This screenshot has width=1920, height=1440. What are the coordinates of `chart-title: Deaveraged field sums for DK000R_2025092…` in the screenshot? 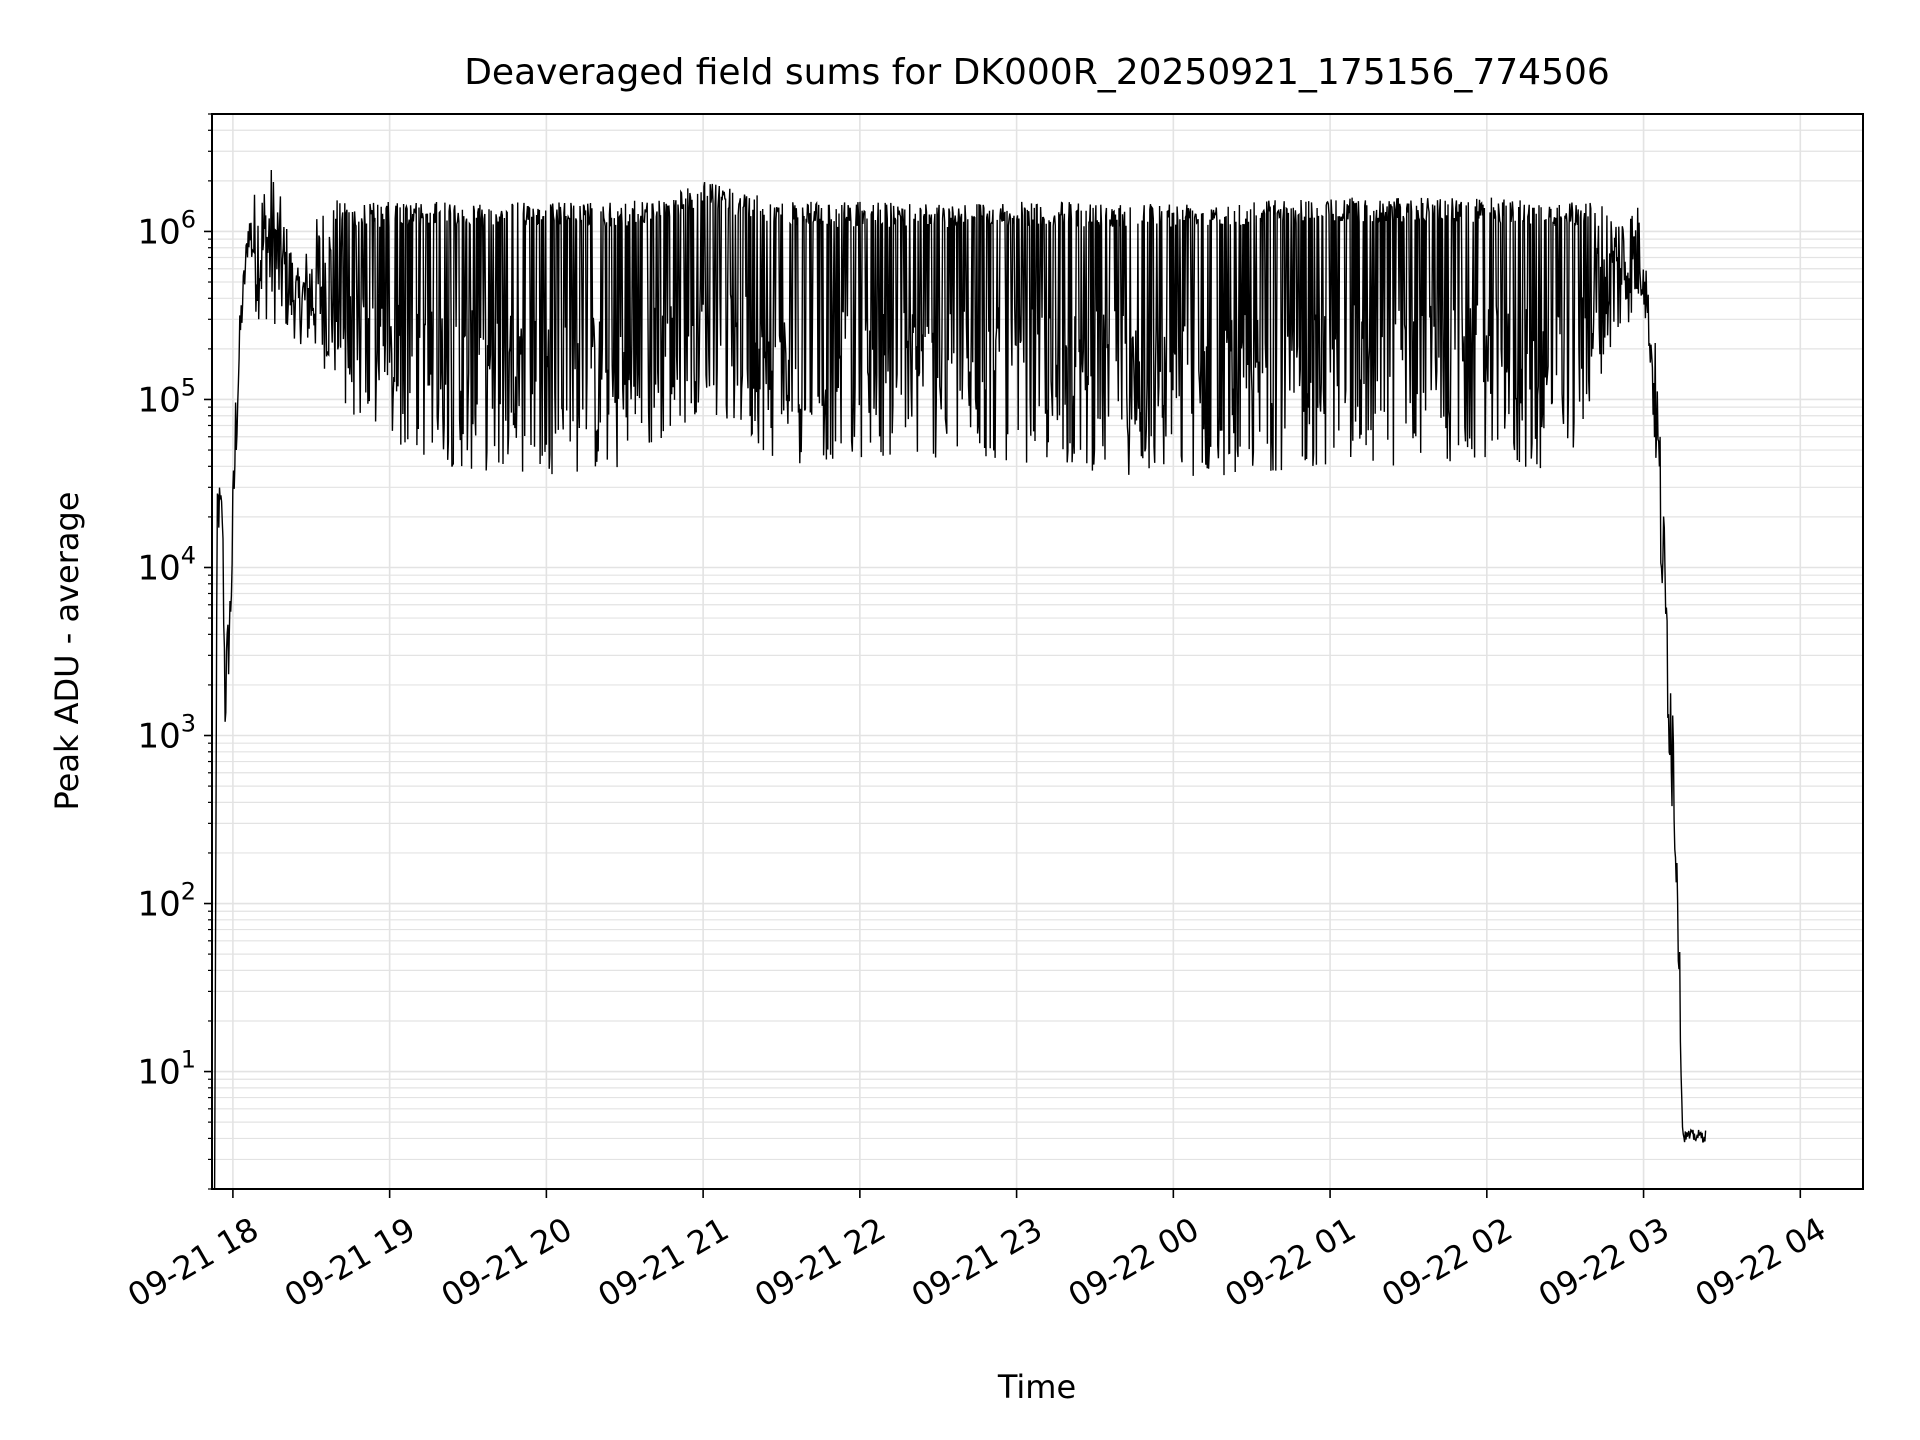 It's located at (1037, 72).